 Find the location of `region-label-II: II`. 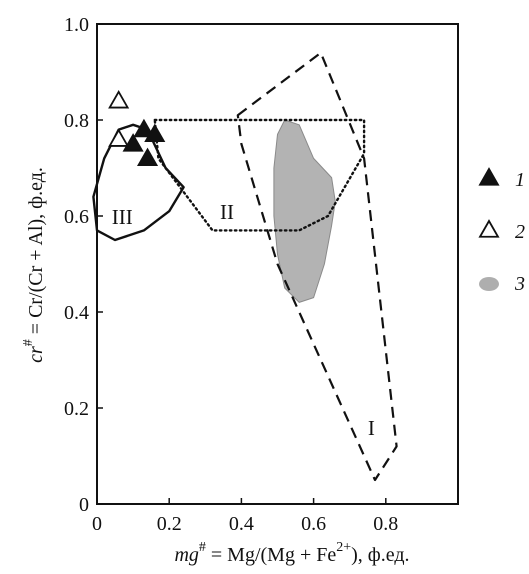

region-label-II: II is located at coordinates (227, 212).